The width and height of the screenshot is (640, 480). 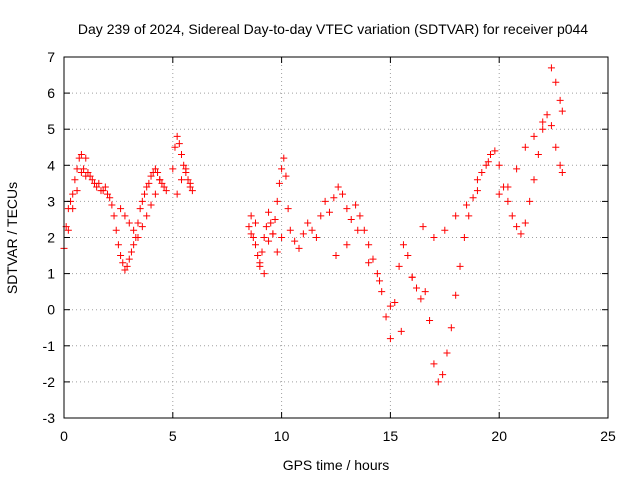 I want to click on y-tick-label: 0, so click(x=51, y=310).